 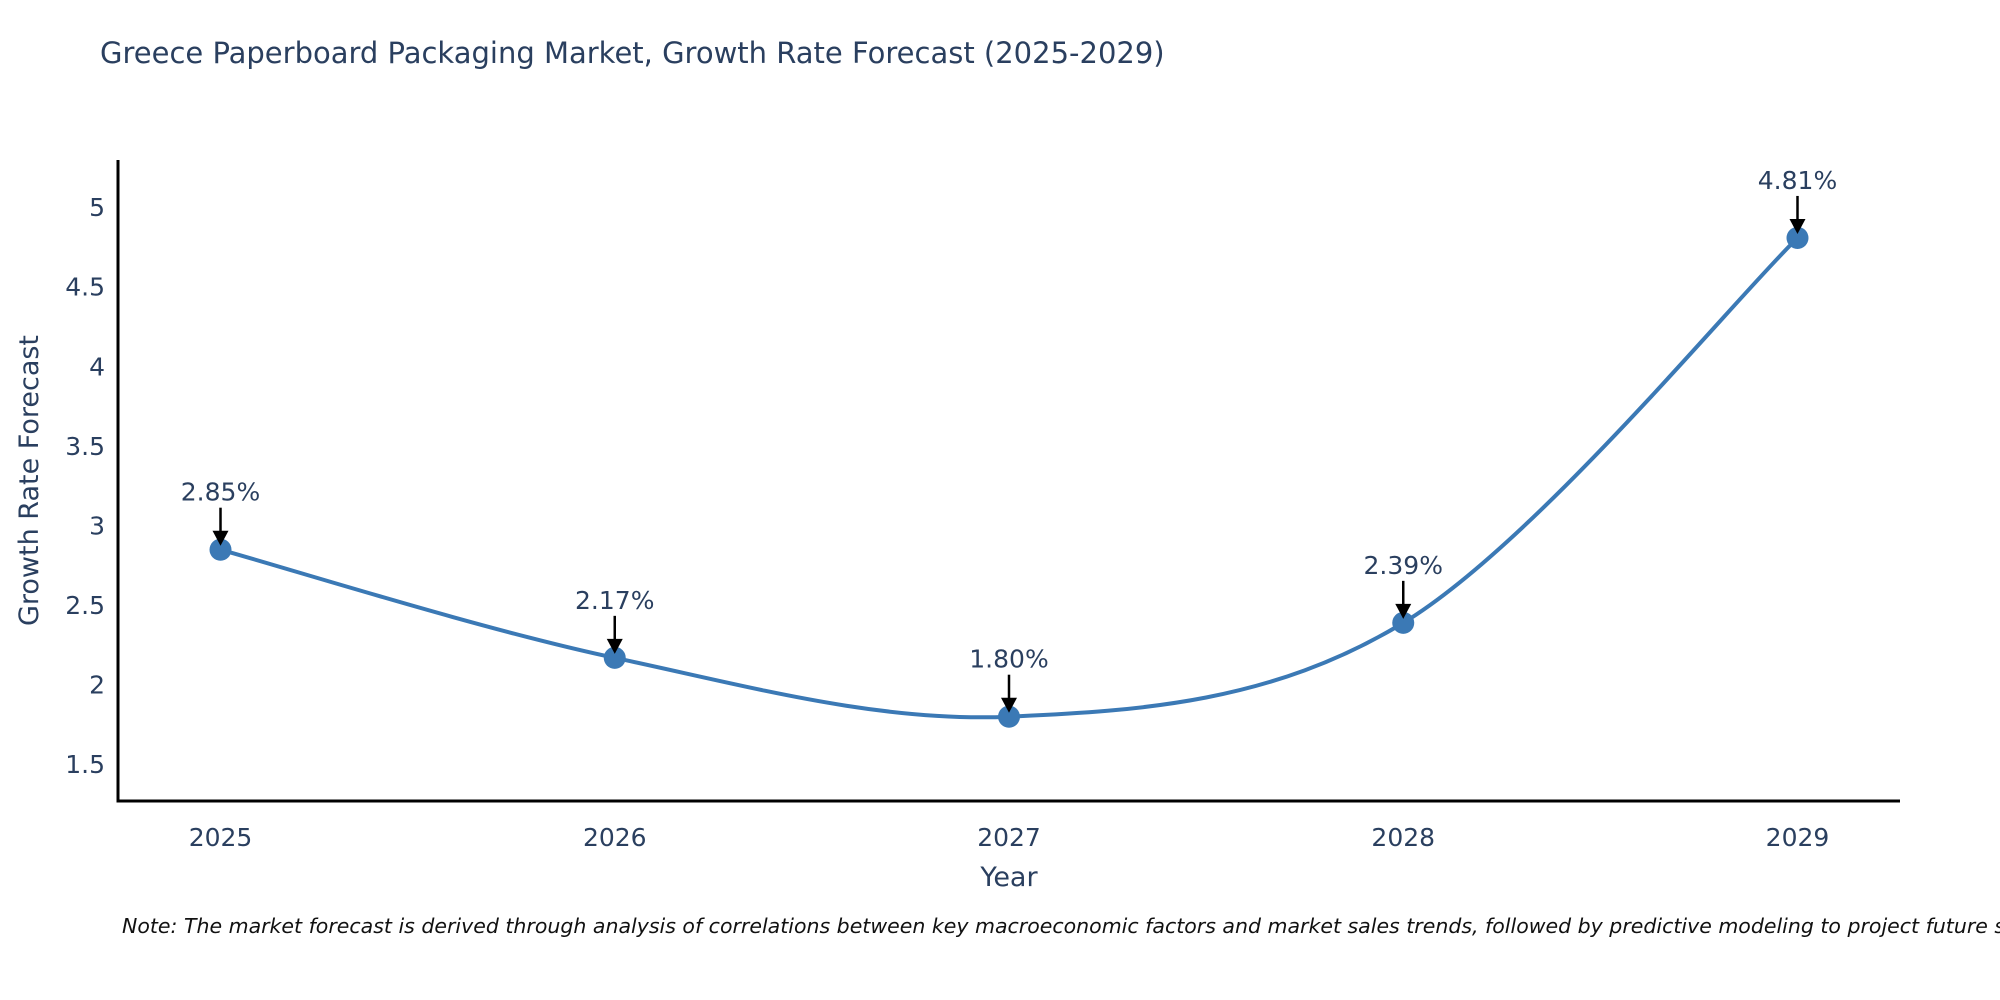 I want to click on x-tick-label: 2027, so click(x=1009, y=837).